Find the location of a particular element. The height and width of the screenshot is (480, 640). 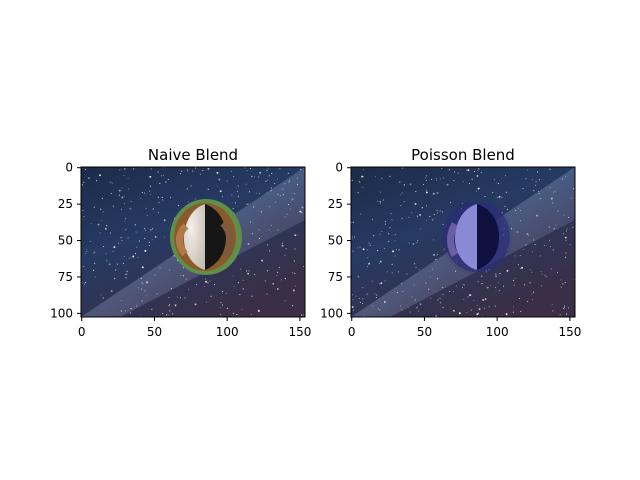

x-tick-label: 100 is located at coordinates (227, 332).